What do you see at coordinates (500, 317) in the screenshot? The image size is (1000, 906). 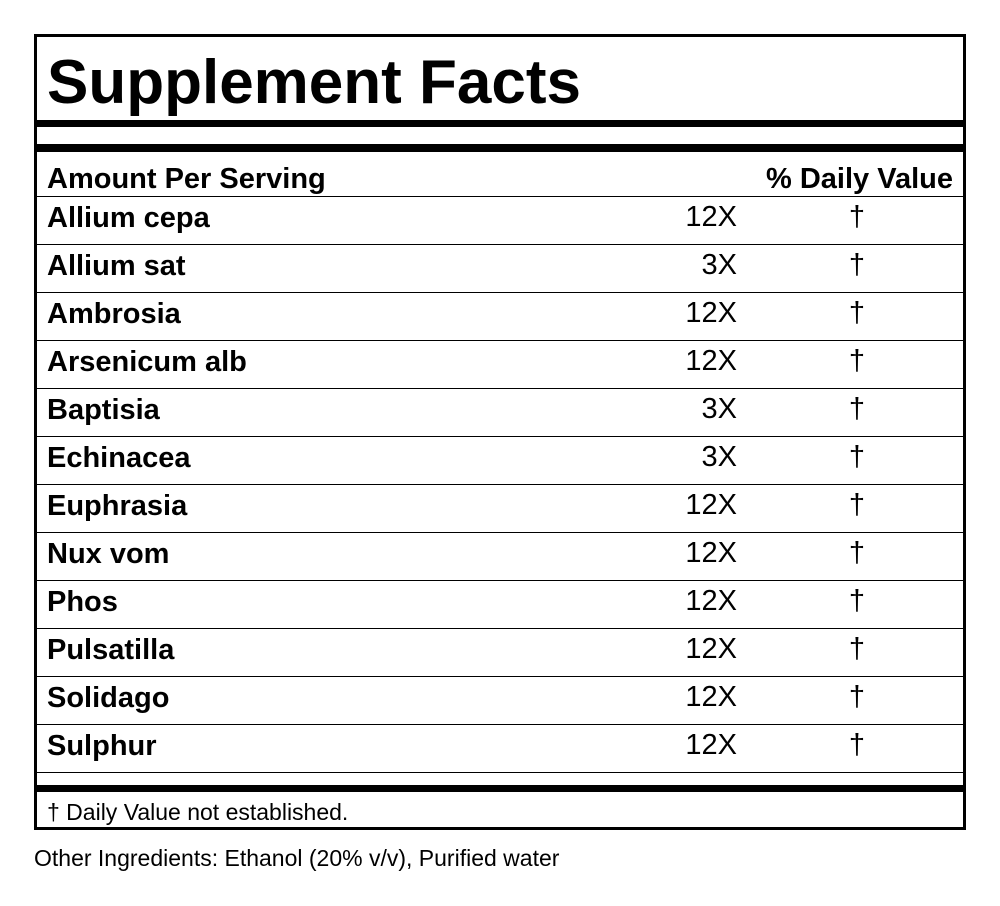 I see `ingredient-row: Ambrosia 12X †` at bounding box center [500, 317].